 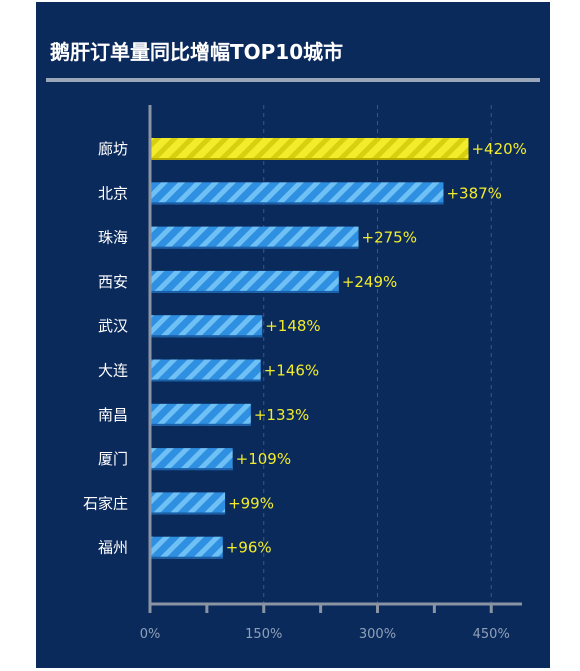 I want to click on value-label: +96%, so click(x=249, y=548).